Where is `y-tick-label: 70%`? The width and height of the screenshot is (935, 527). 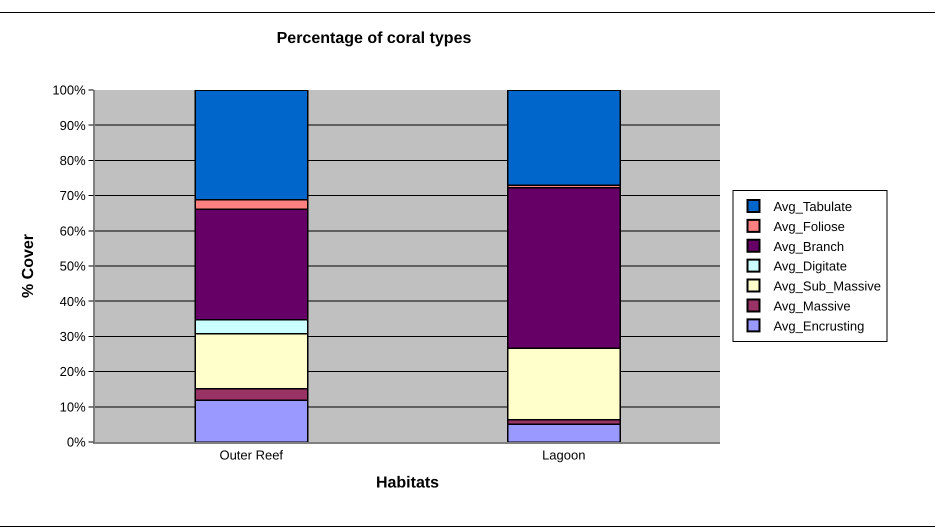
y-tick-label: 70% is located at coordinates (73, 196).